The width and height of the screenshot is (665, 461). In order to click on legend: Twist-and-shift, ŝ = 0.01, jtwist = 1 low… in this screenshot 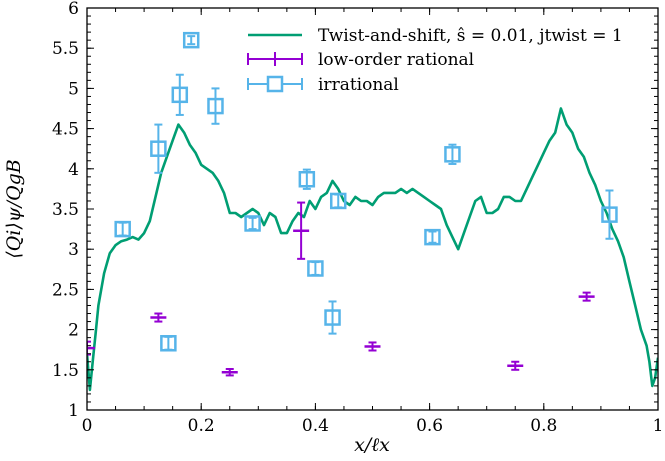, I will do `click(435, 60)`.